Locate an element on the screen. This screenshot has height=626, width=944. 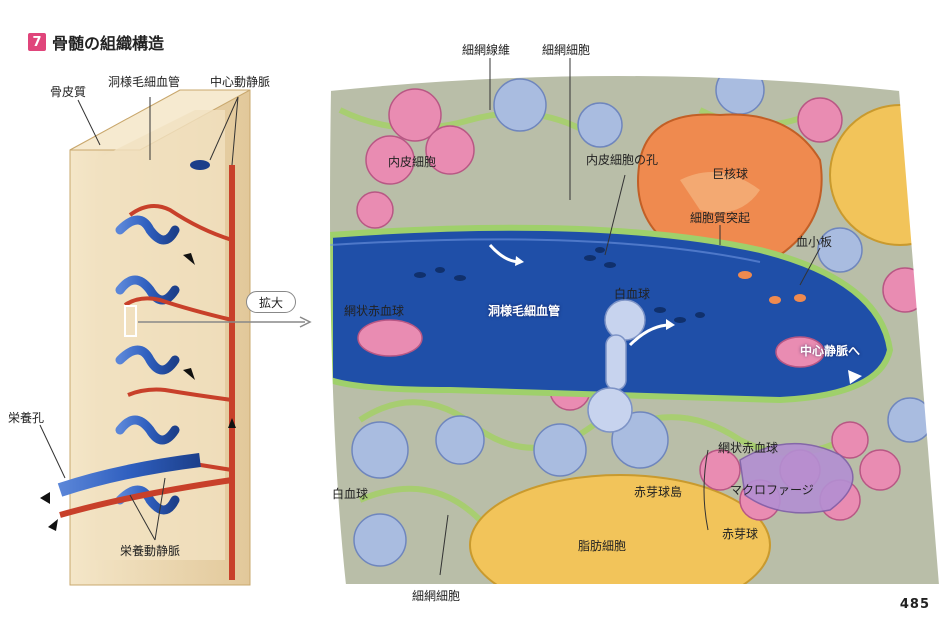
flow-arrow-central-vein is located at coordinates (855, 377).